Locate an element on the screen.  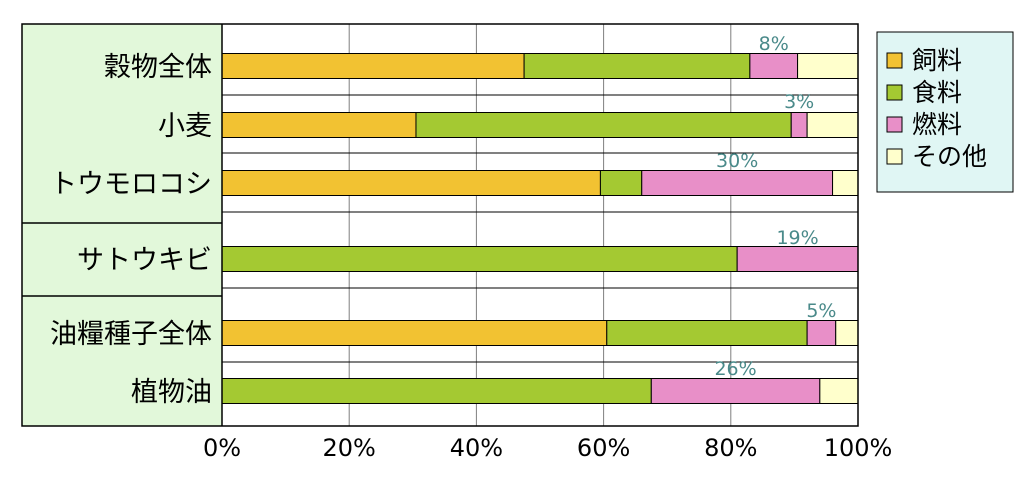
category-label: トウモロコシ is located at coordinates (131, 184).